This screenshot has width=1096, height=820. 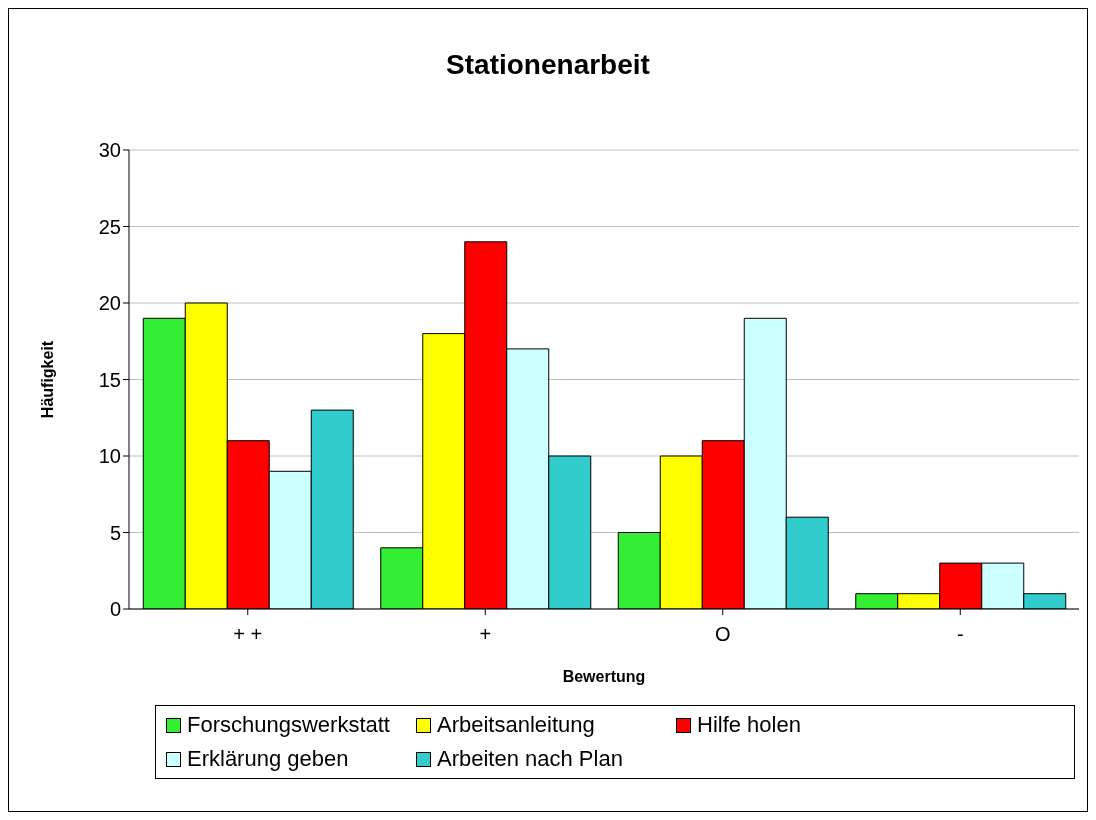 What do you see at coordinates (109, 226) in the screenshot?
I see `y-tick-label: 25` at bounding box center [109, 226].